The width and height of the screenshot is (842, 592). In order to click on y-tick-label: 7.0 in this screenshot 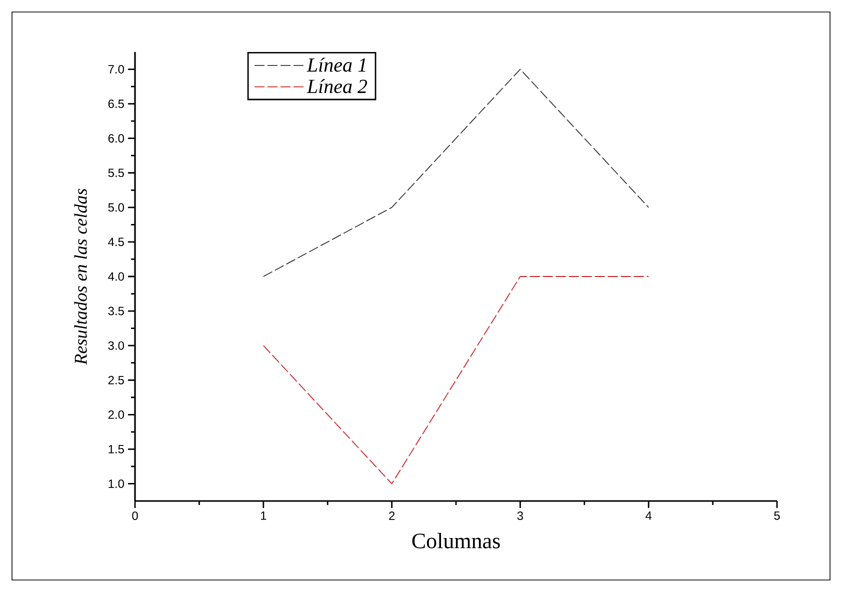, I will do `click(116, 69)`.